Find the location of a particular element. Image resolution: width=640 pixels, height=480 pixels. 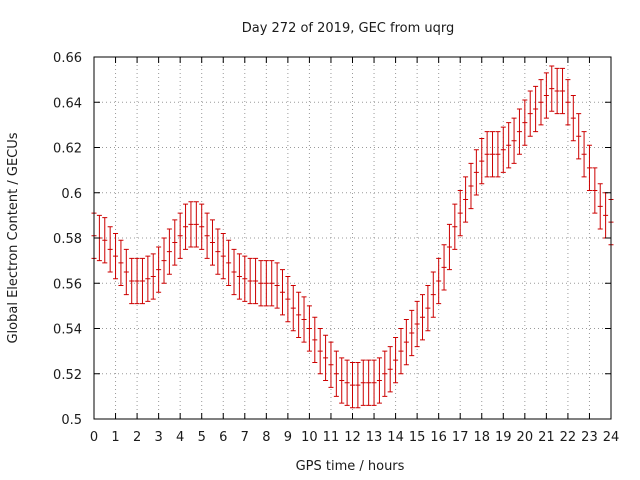

x-tick-labels: 0 1 2 3 4 5 6 7 8 9 10 11 12 13 14 15 16 17 18 19 20 21 22 23 24 is located at coordinates (354, 437).